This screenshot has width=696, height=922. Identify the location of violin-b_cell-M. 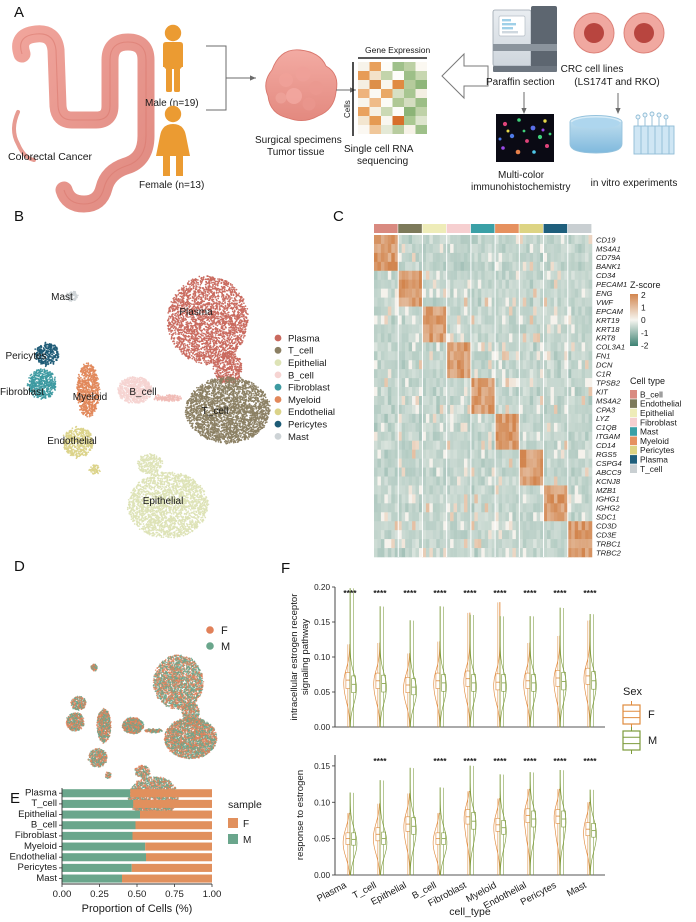
(443, 667).